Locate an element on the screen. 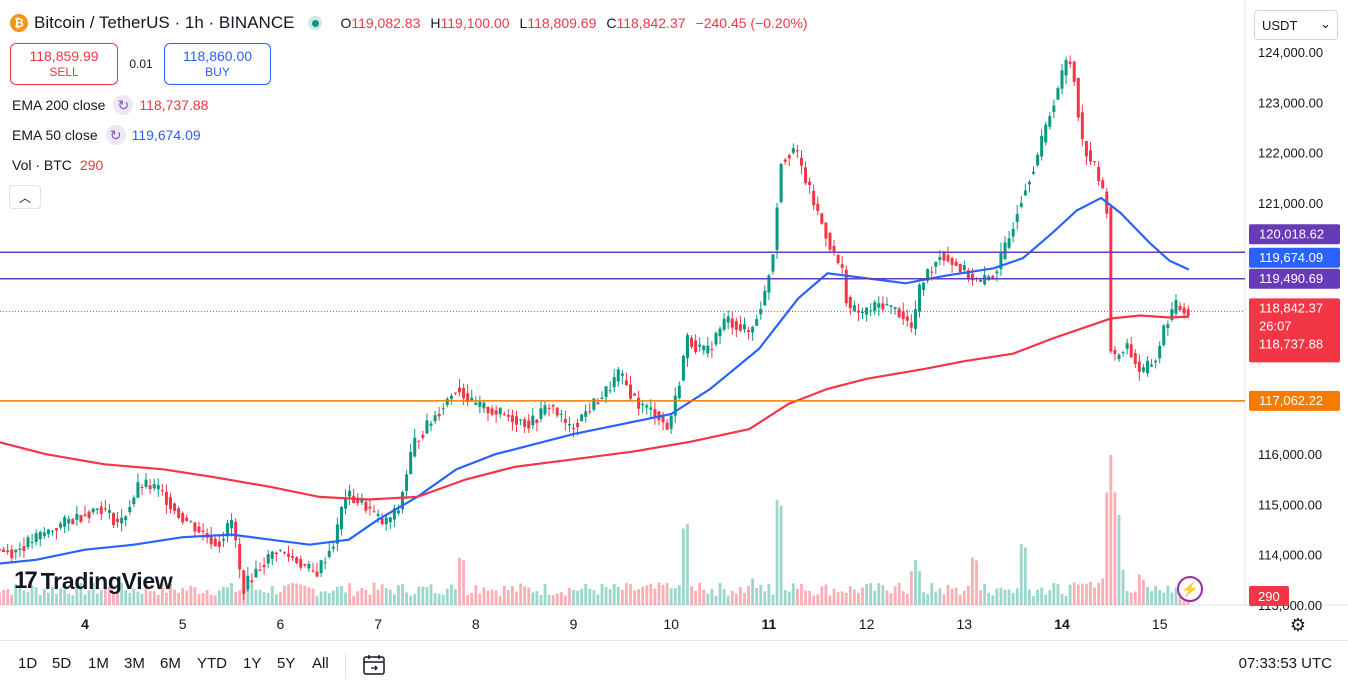 The width and height of the screenshot is (1348, 691). tradingview-logo: 17 TradingView is located at coordinates (93, 580).